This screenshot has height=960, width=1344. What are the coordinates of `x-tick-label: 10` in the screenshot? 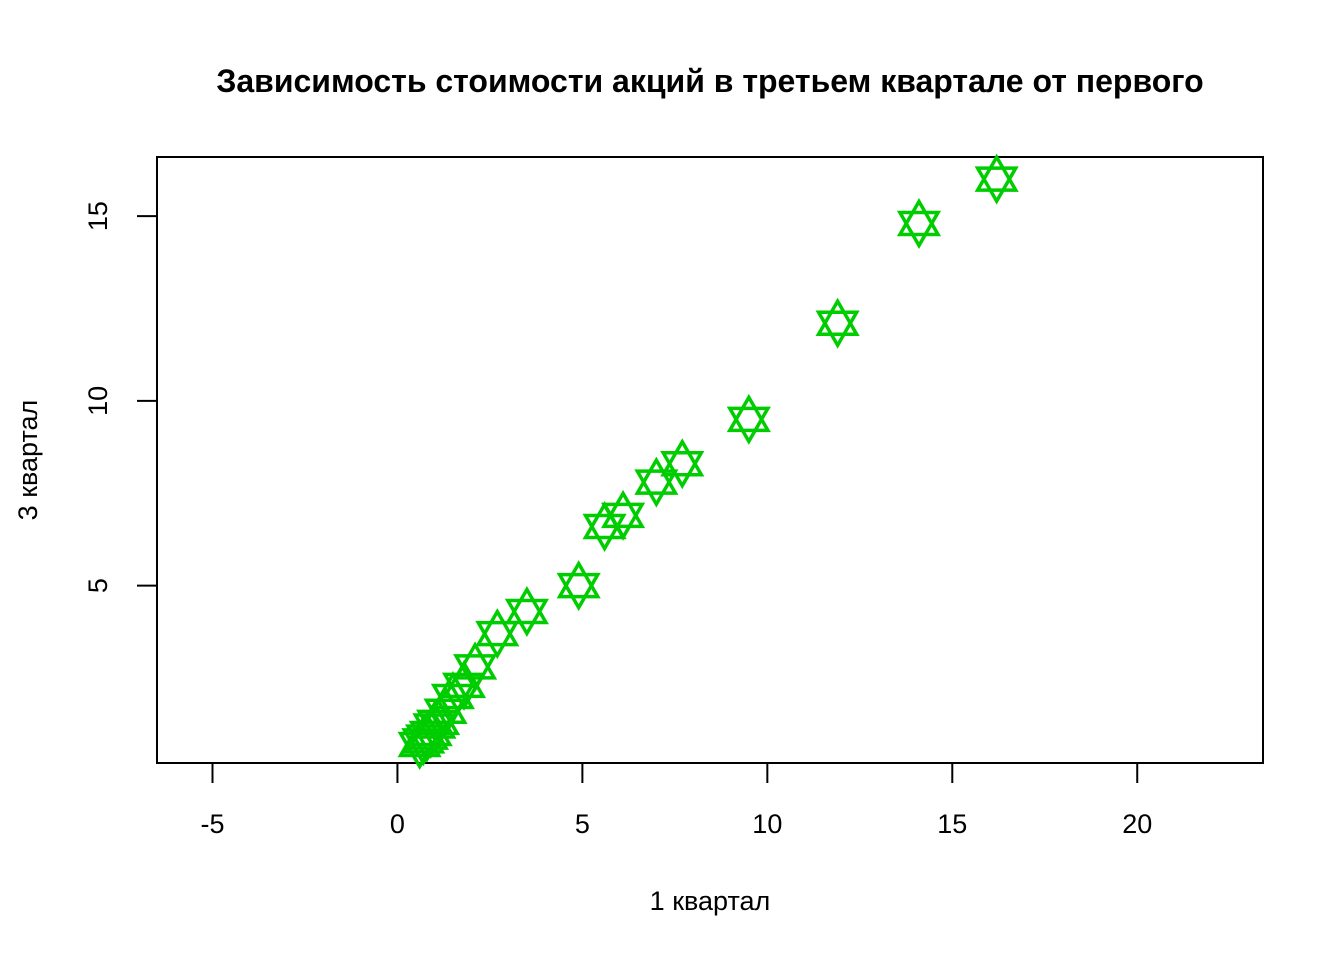 It's located at (767, 824).